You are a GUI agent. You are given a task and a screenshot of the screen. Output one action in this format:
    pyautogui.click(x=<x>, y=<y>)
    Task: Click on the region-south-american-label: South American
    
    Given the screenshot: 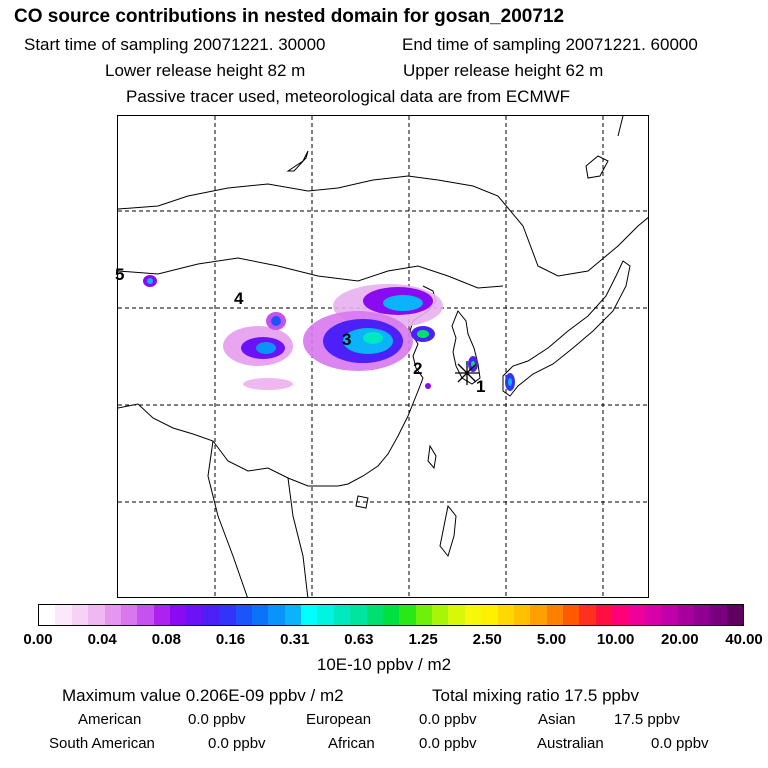 What is the action you would take?
    pyautogui.click(x=102, y=743)
    